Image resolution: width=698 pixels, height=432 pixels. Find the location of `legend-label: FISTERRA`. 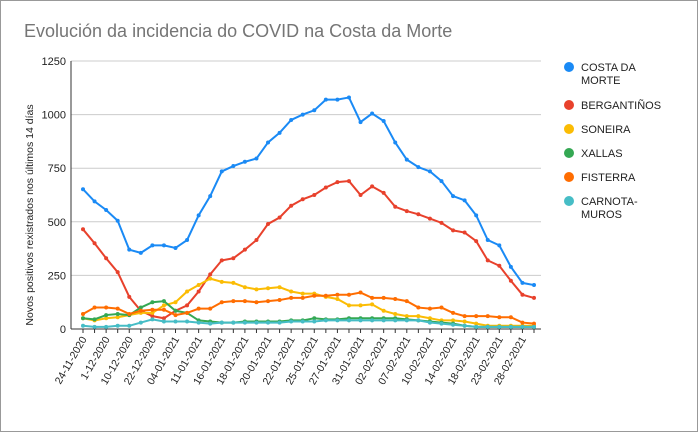

legend-label: FISTERRA is located at coordinates (608, 178).